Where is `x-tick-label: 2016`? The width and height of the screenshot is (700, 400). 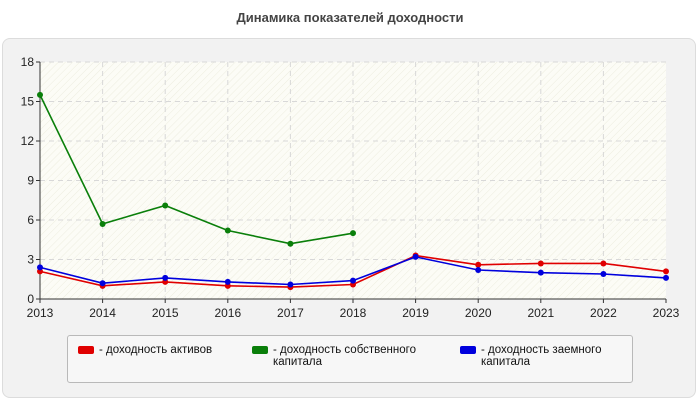
x-tick-label: 2016 is located at coordinates (227, 313).